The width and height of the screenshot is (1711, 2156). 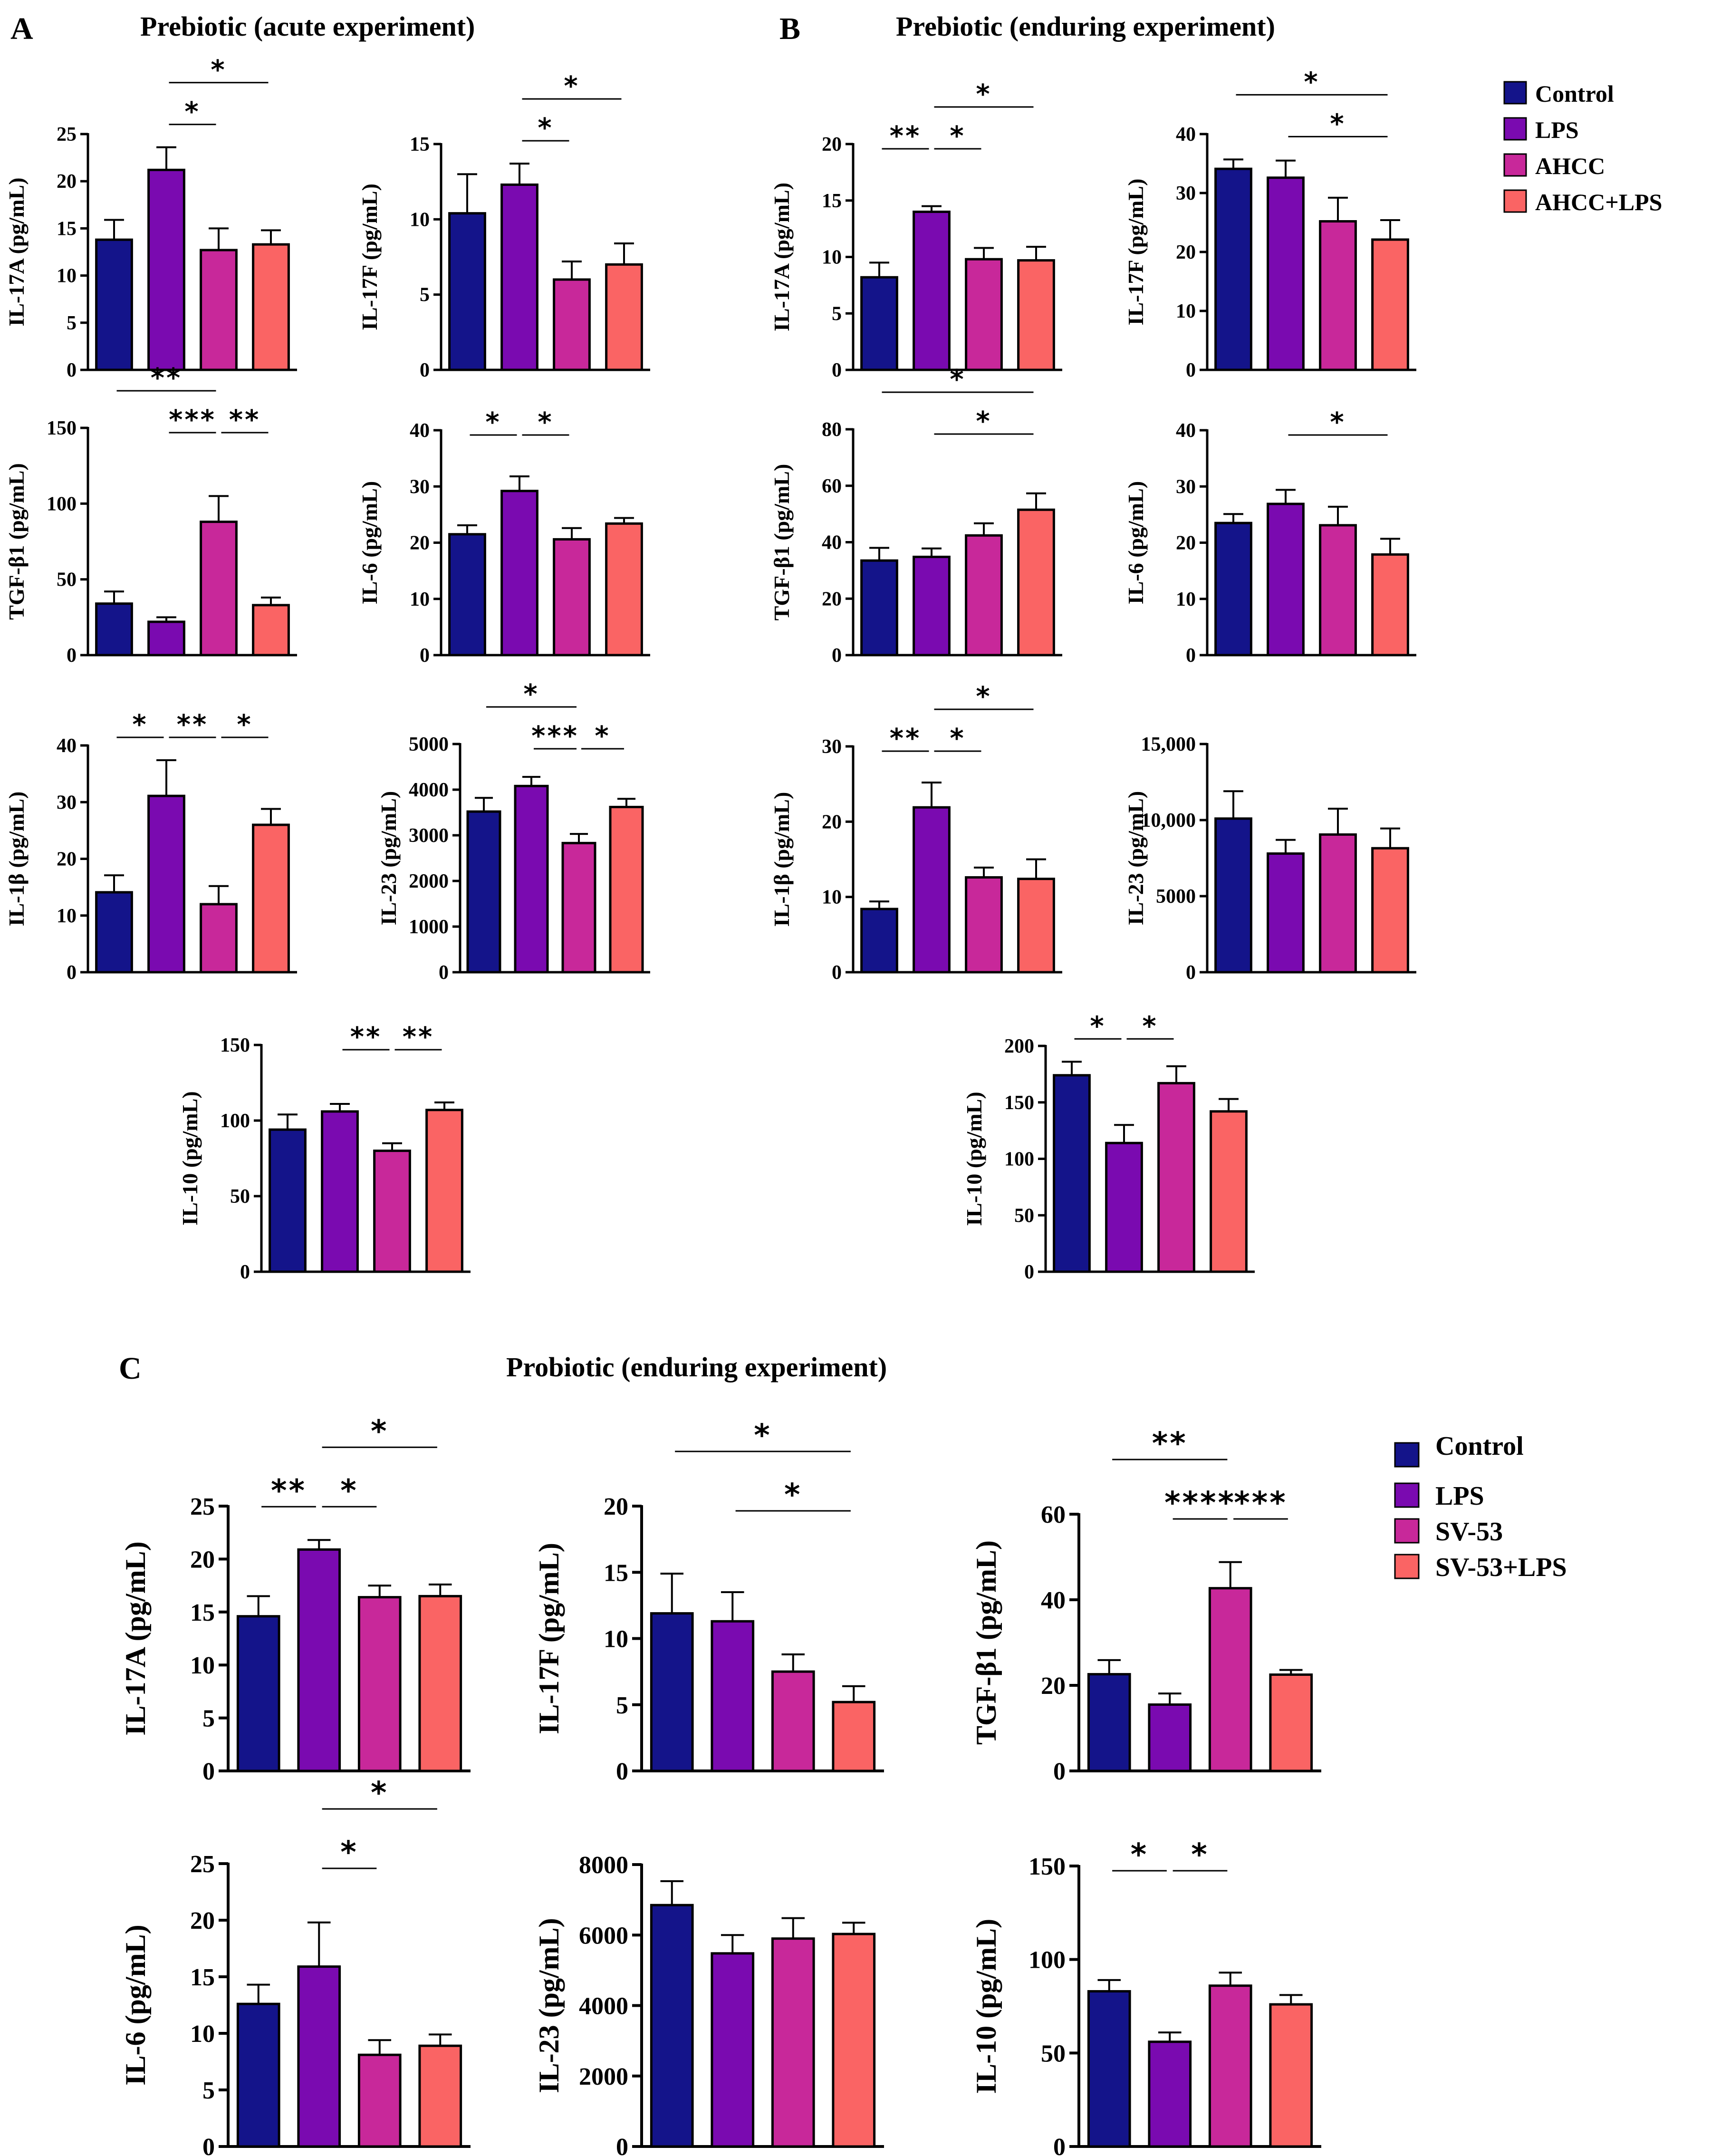 I want to click on legend-c-swatch-lps, so click(x=1407, y=1495).